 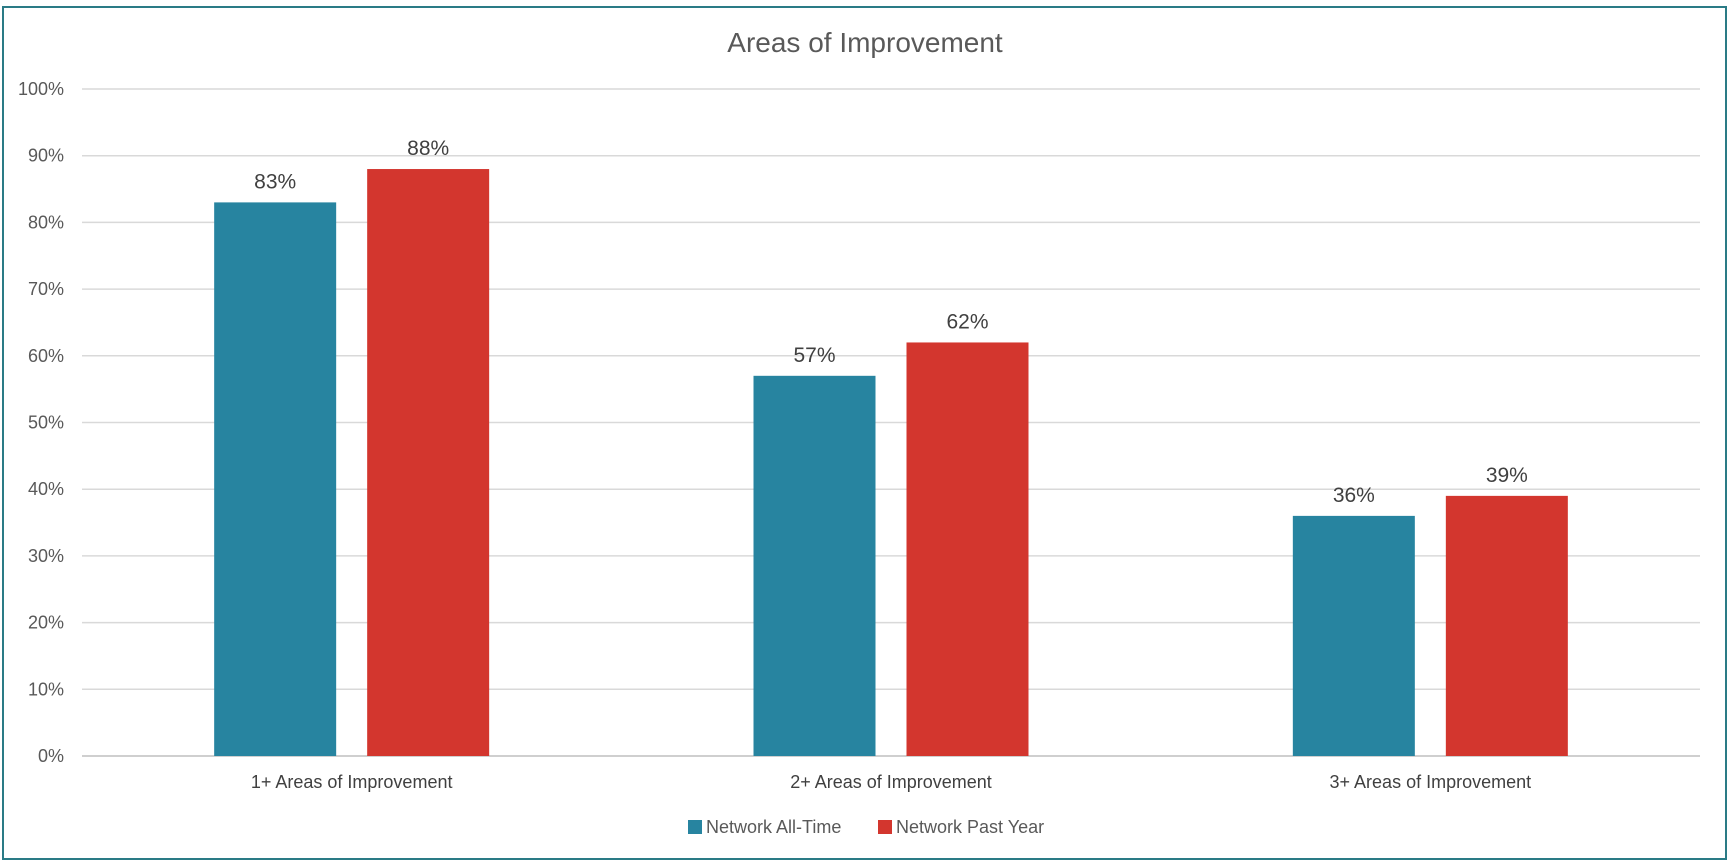 I want to click on y-tick-label: 70%, so click(x=46, y=289).